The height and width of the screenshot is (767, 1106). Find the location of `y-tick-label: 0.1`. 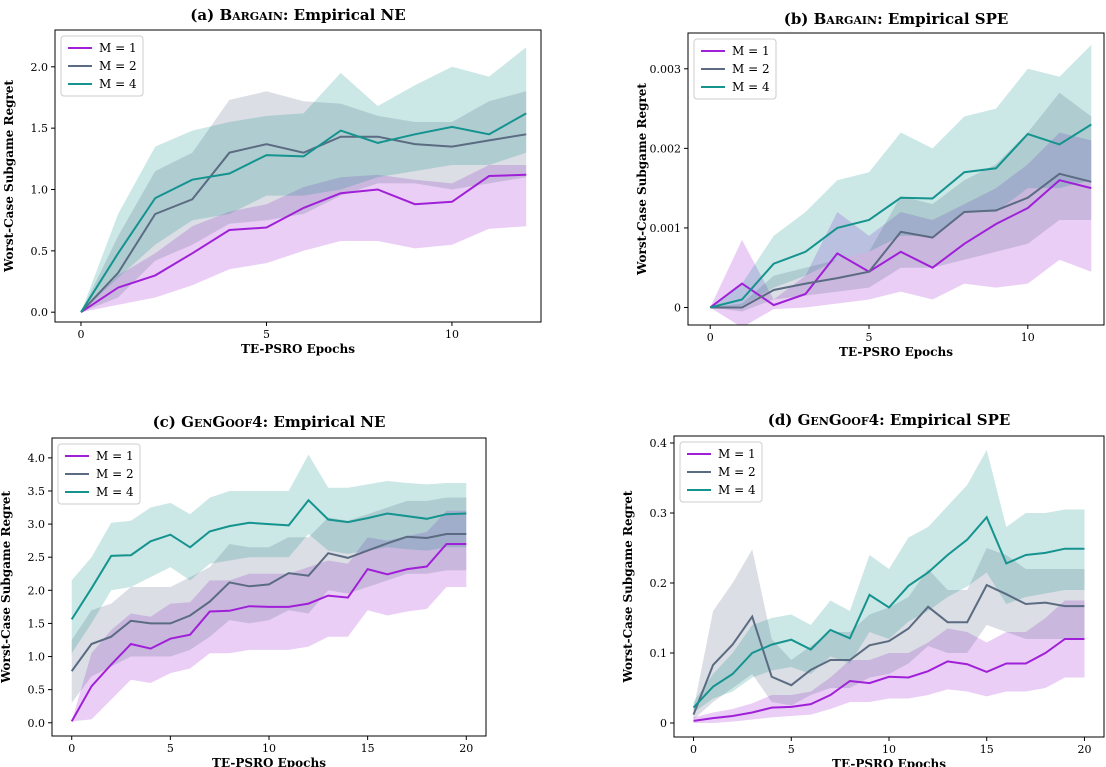

y-tick-label: 0.1 is located at coordinates (659, 653).